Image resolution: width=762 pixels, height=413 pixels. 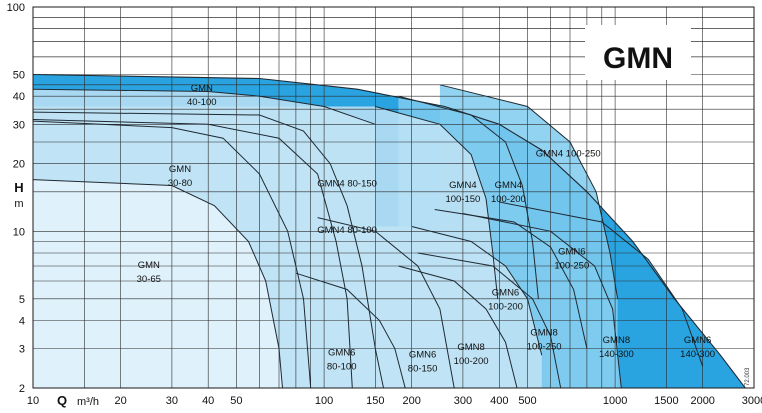 What do you see at coordinates (149, 272) in the screenshot?
I see `region-label: GMN 30-65` at bounding box center [149, 272].